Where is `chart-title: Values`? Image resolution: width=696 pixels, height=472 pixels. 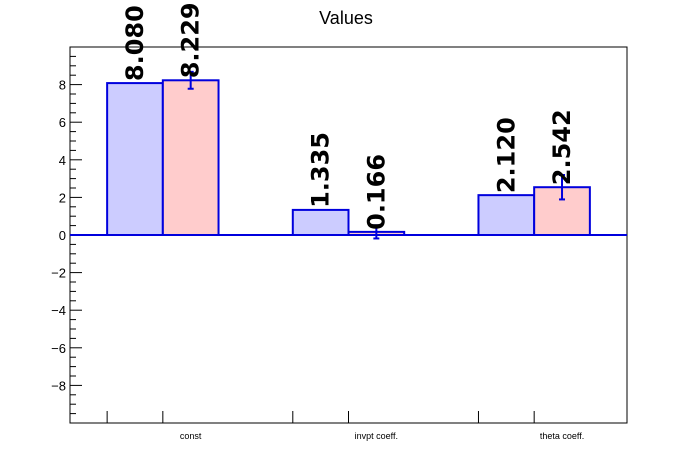
chart-title: Values is located at coordinates (346, 18).